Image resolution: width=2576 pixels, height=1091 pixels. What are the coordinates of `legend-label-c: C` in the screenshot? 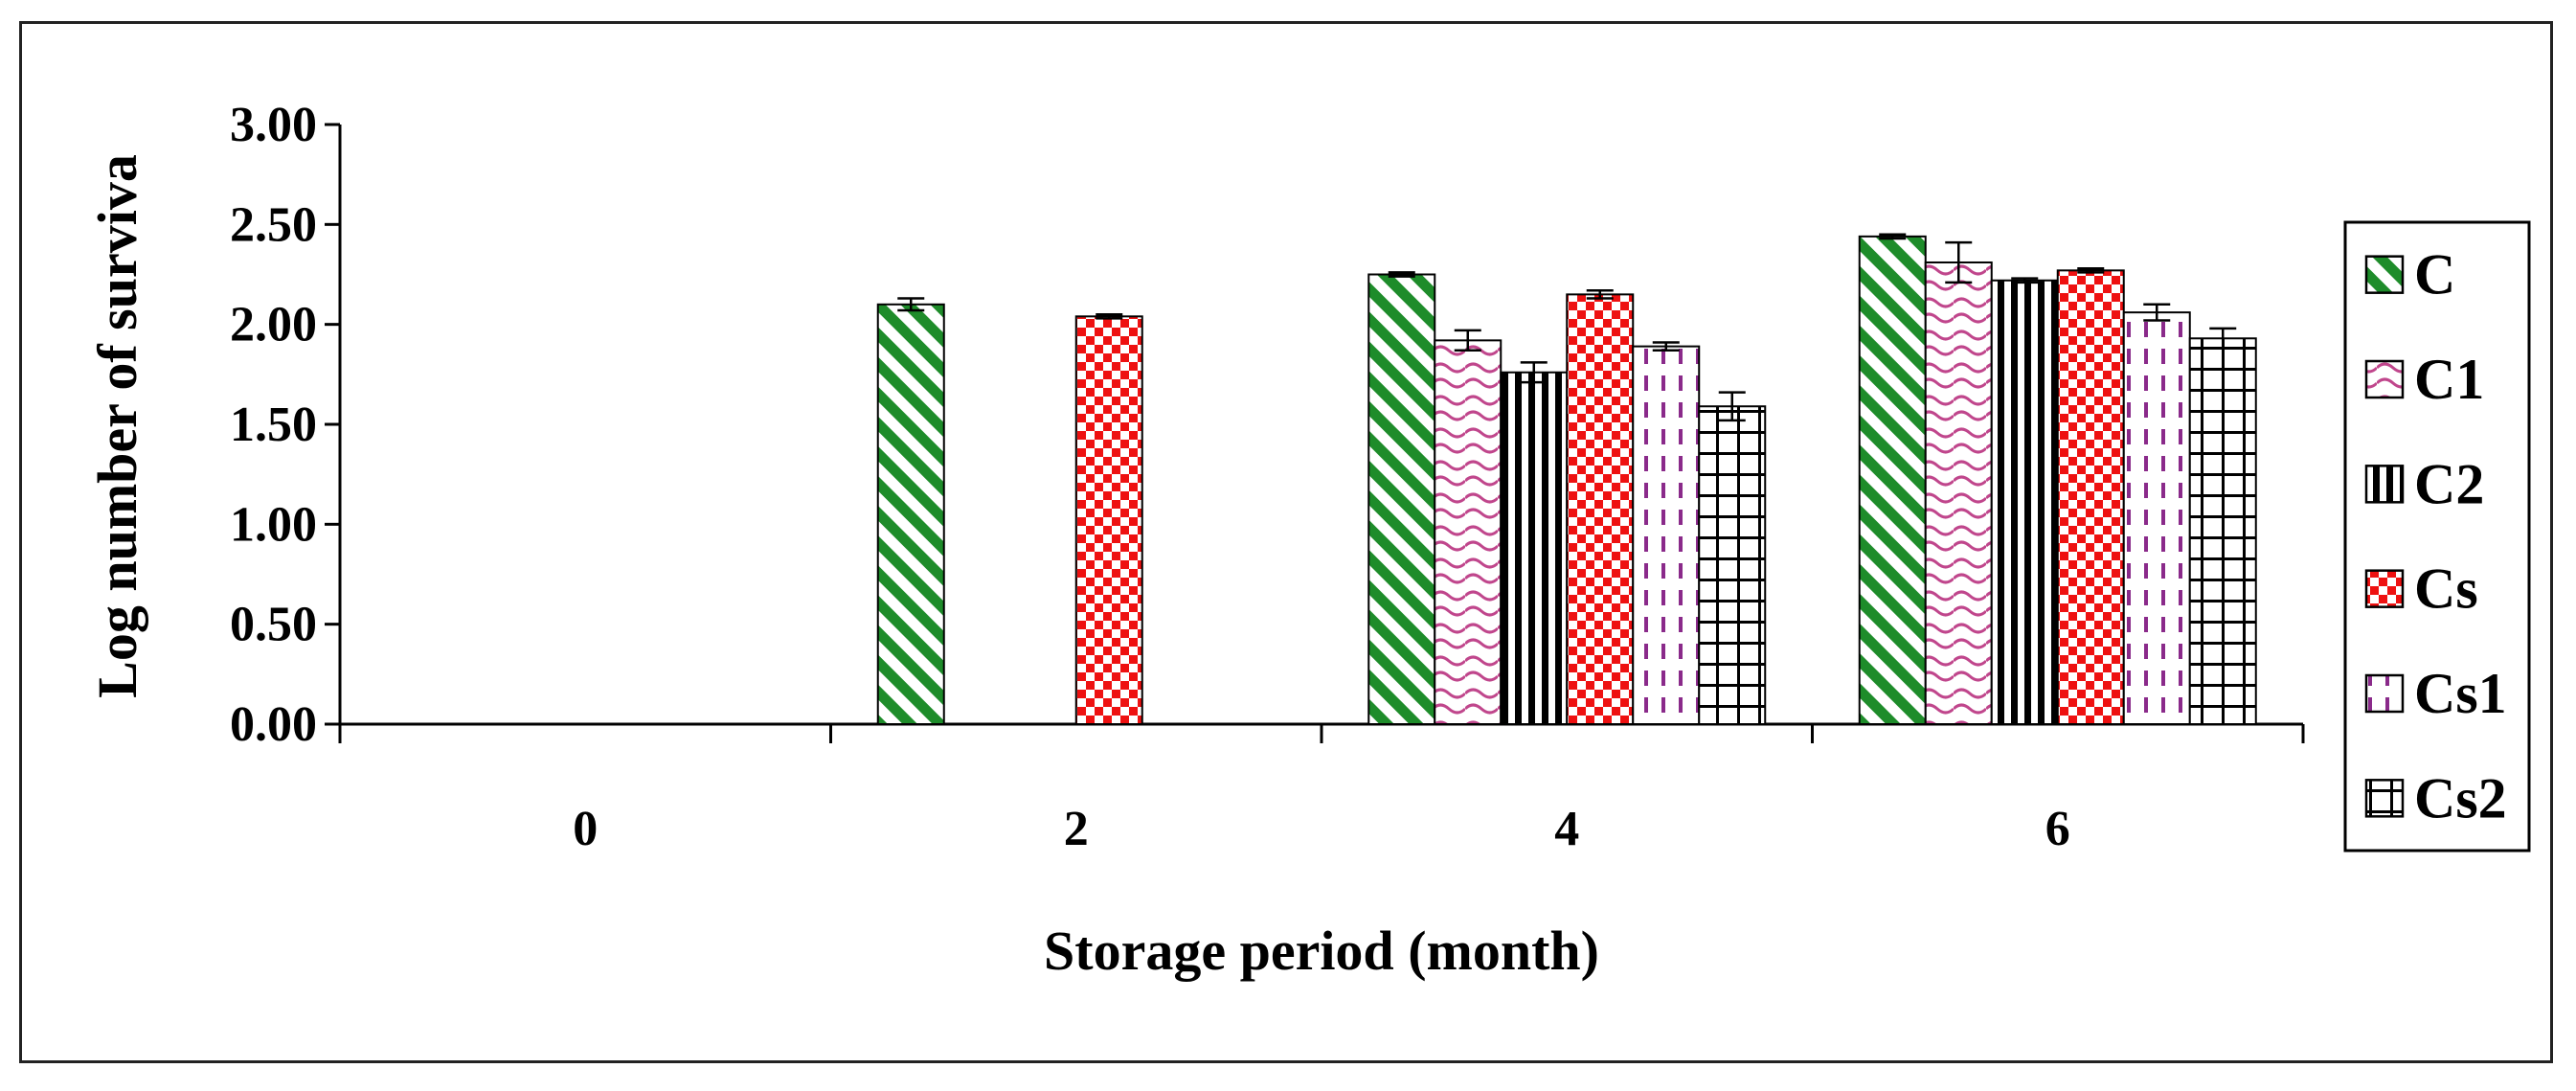 It's located at (2434, 275).